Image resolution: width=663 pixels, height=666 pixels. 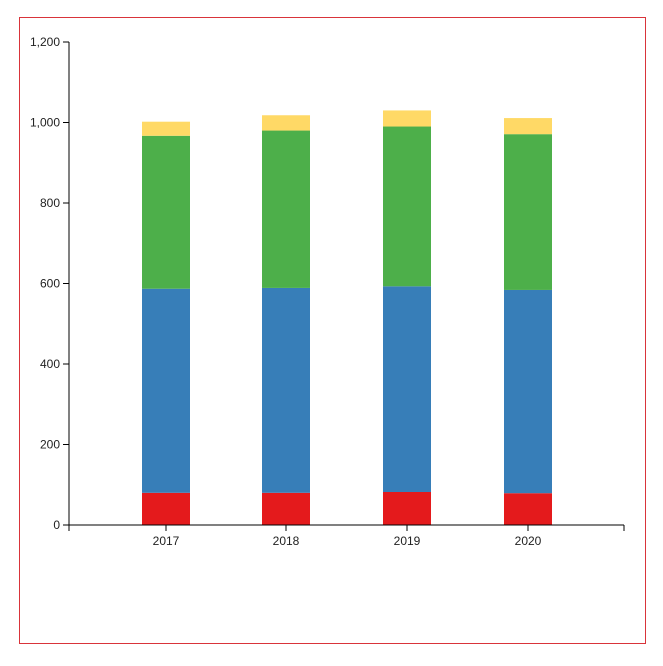 I want to click on y-tick-label: 400, so click(x=50, y=364).